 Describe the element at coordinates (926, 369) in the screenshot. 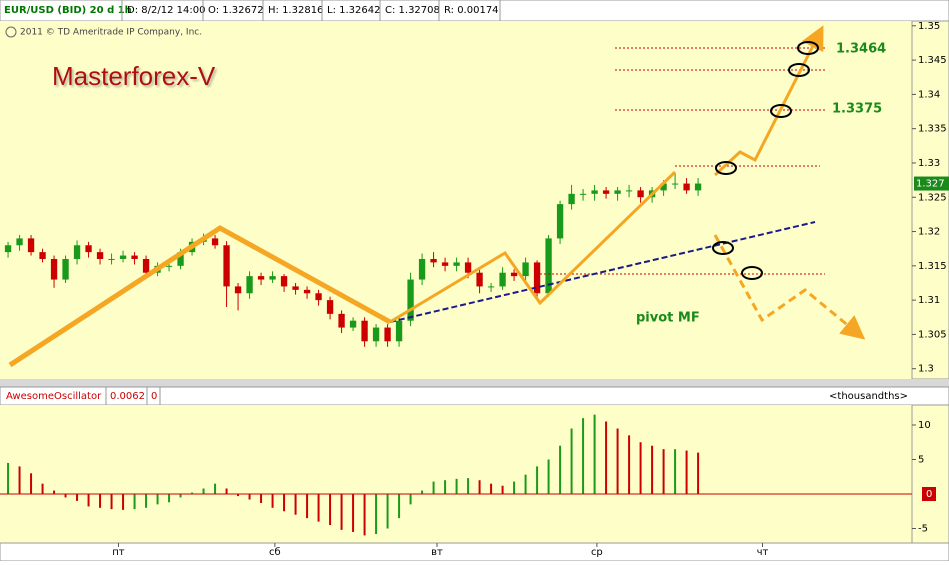

I see `y-tick-label: 1.3` at that location.